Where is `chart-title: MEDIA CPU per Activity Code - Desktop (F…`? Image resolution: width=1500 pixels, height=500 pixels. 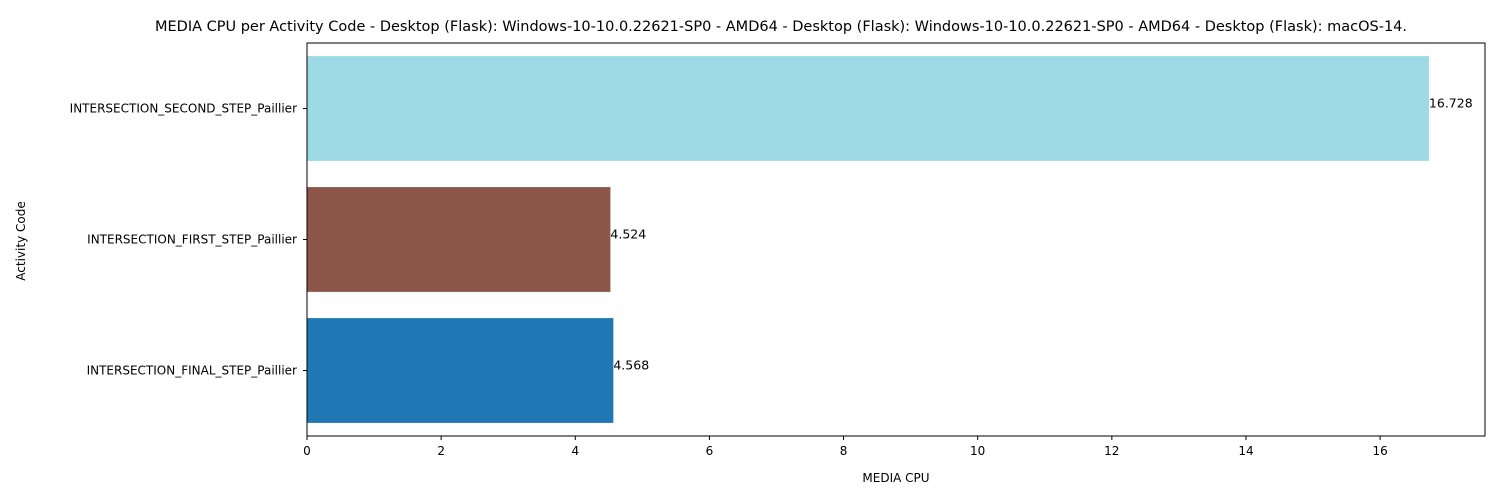 chart-title: MEDIA CPU per Activity Code - Desktop (F… is located at coordinates (781, 27).